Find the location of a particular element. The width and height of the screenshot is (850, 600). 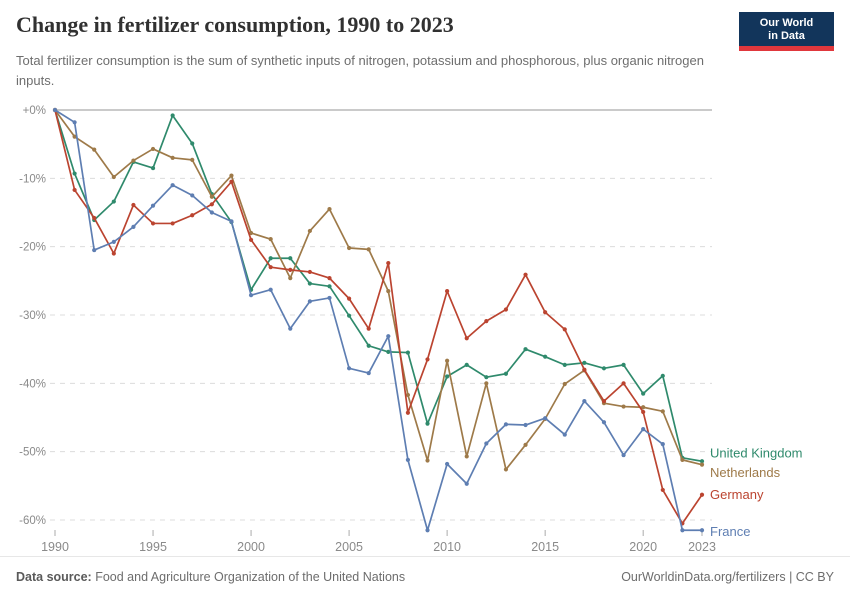

x-axis-tick-label: 2020 is located at coordinates (643, 547).